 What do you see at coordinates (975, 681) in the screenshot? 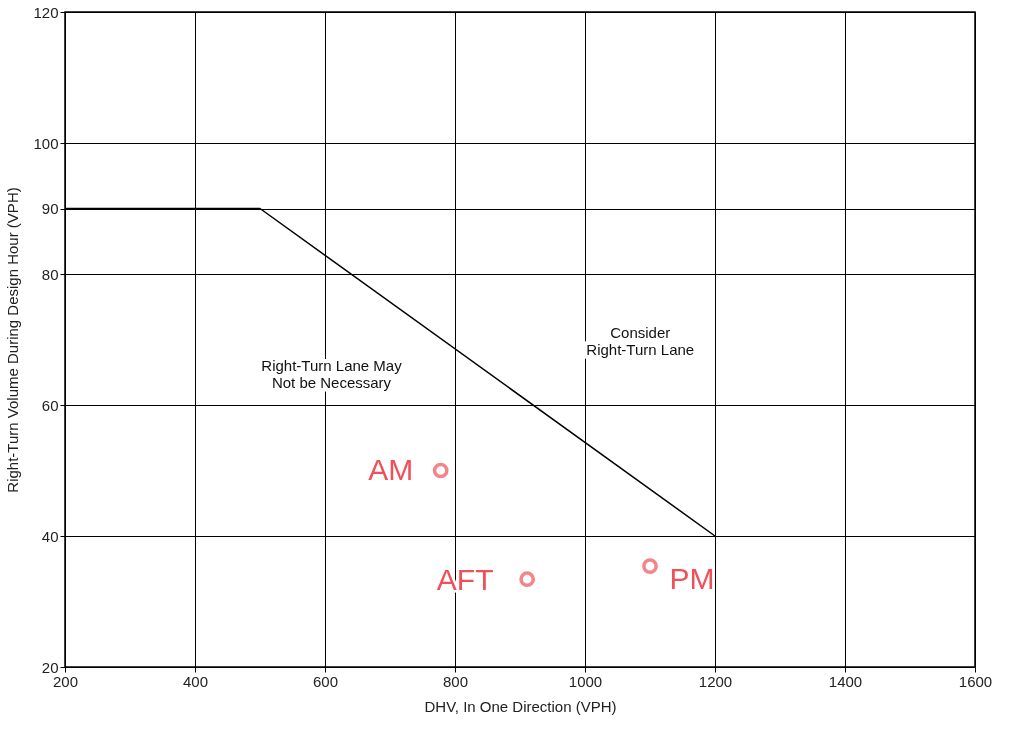
I see `x-tick-label: 1600` at bounding box center [975, 681].